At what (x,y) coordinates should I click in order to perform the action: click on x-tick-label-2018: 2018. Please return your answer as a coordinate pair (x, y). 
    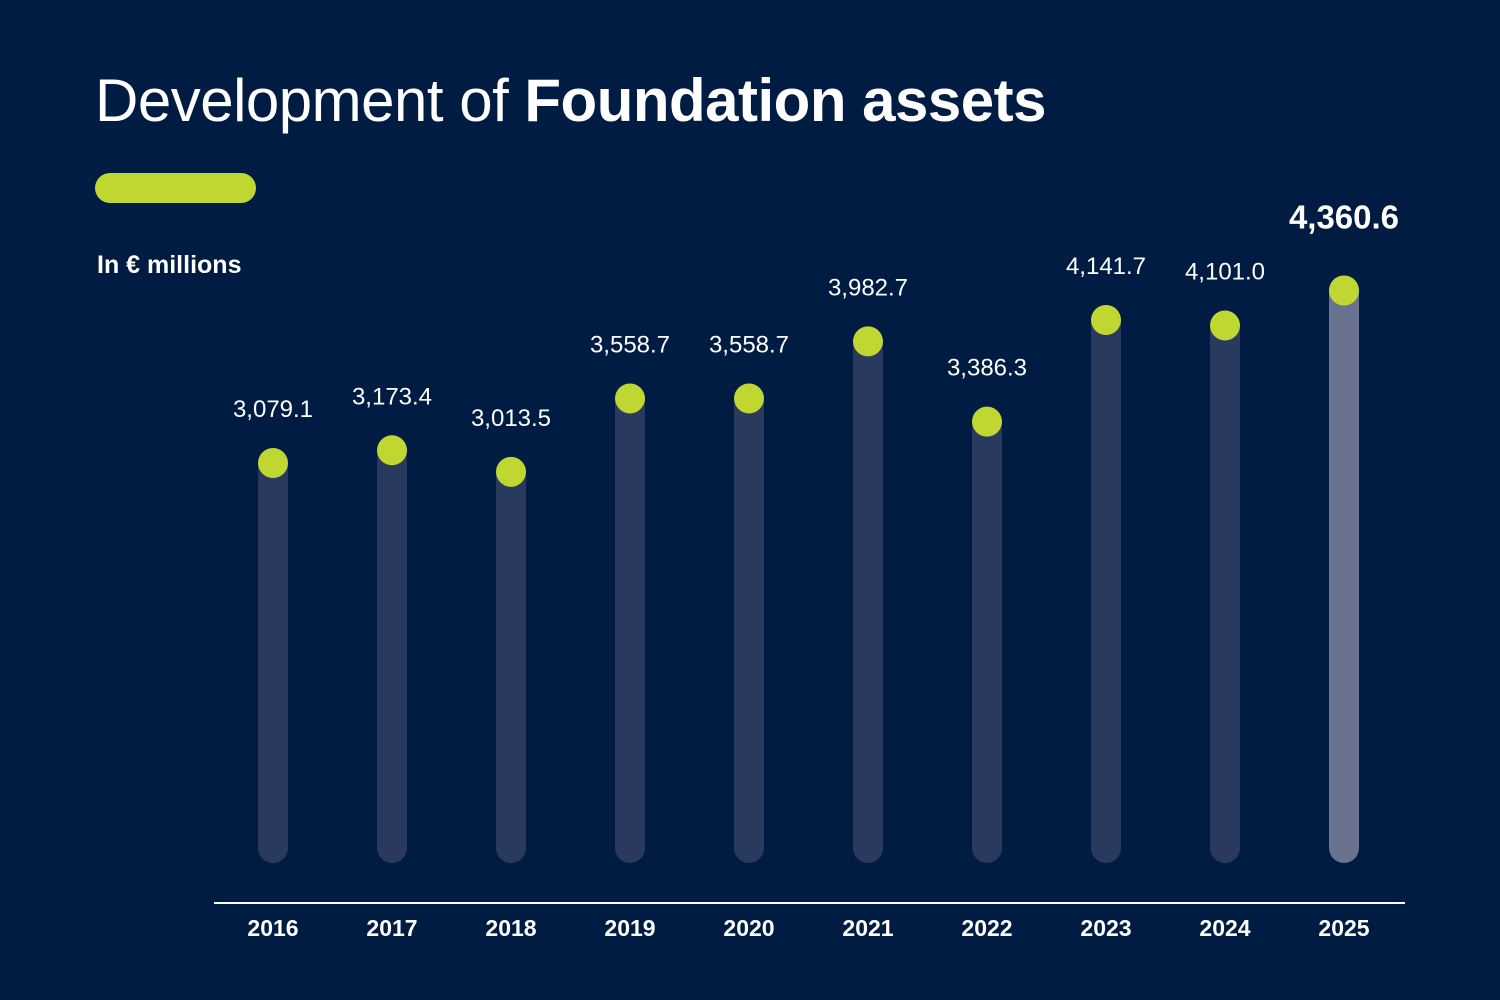
    Looking at the image, I should click on (510, 928).